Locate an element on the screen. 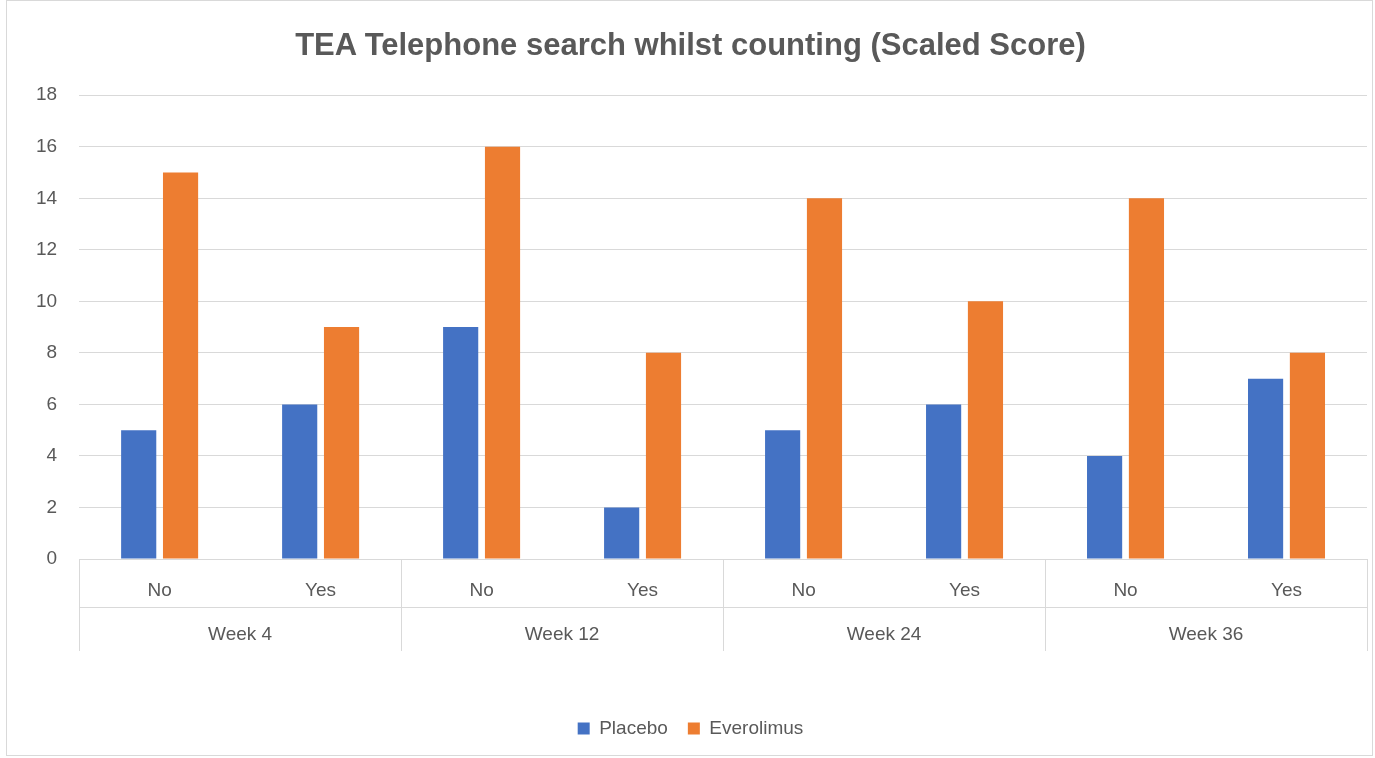 The width and height of the screenshot is (1375, 758). legend-label: Placebo is located at coordinates (633, 727).